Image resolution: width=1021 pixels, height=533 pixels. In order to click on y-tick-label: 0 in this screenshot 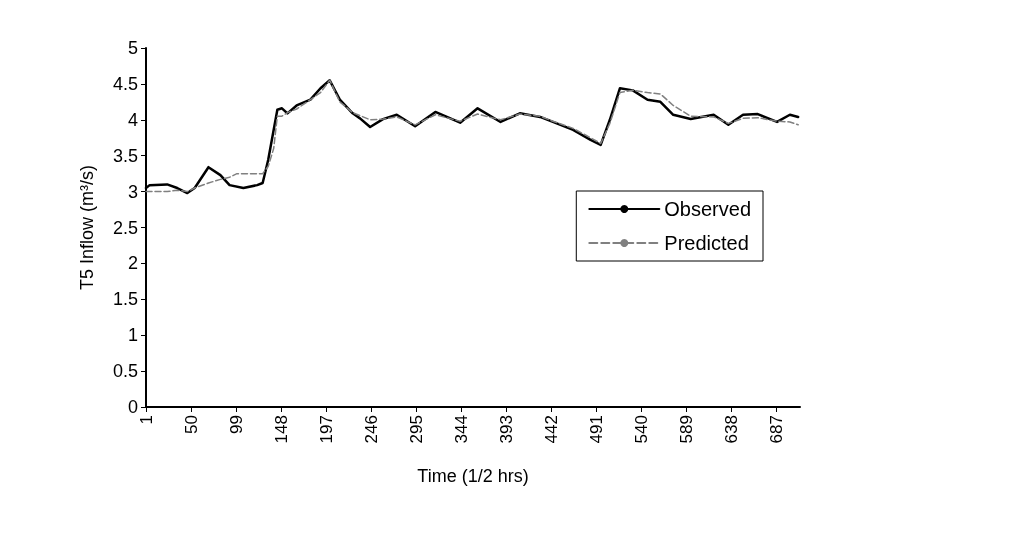, I will do `click(132, 407)`.